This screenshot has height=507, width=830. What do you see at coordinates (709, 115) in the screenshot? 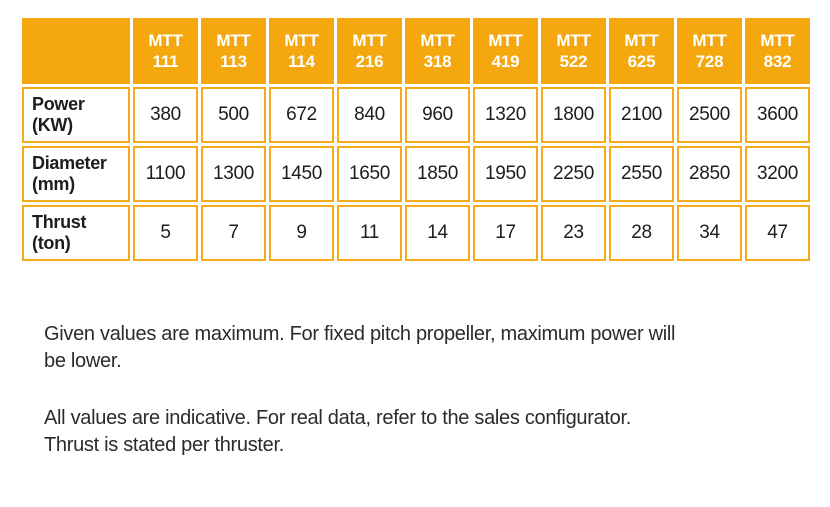
I see `data-cell-power-mtt728: 2500` at bounding box center [709, 115].